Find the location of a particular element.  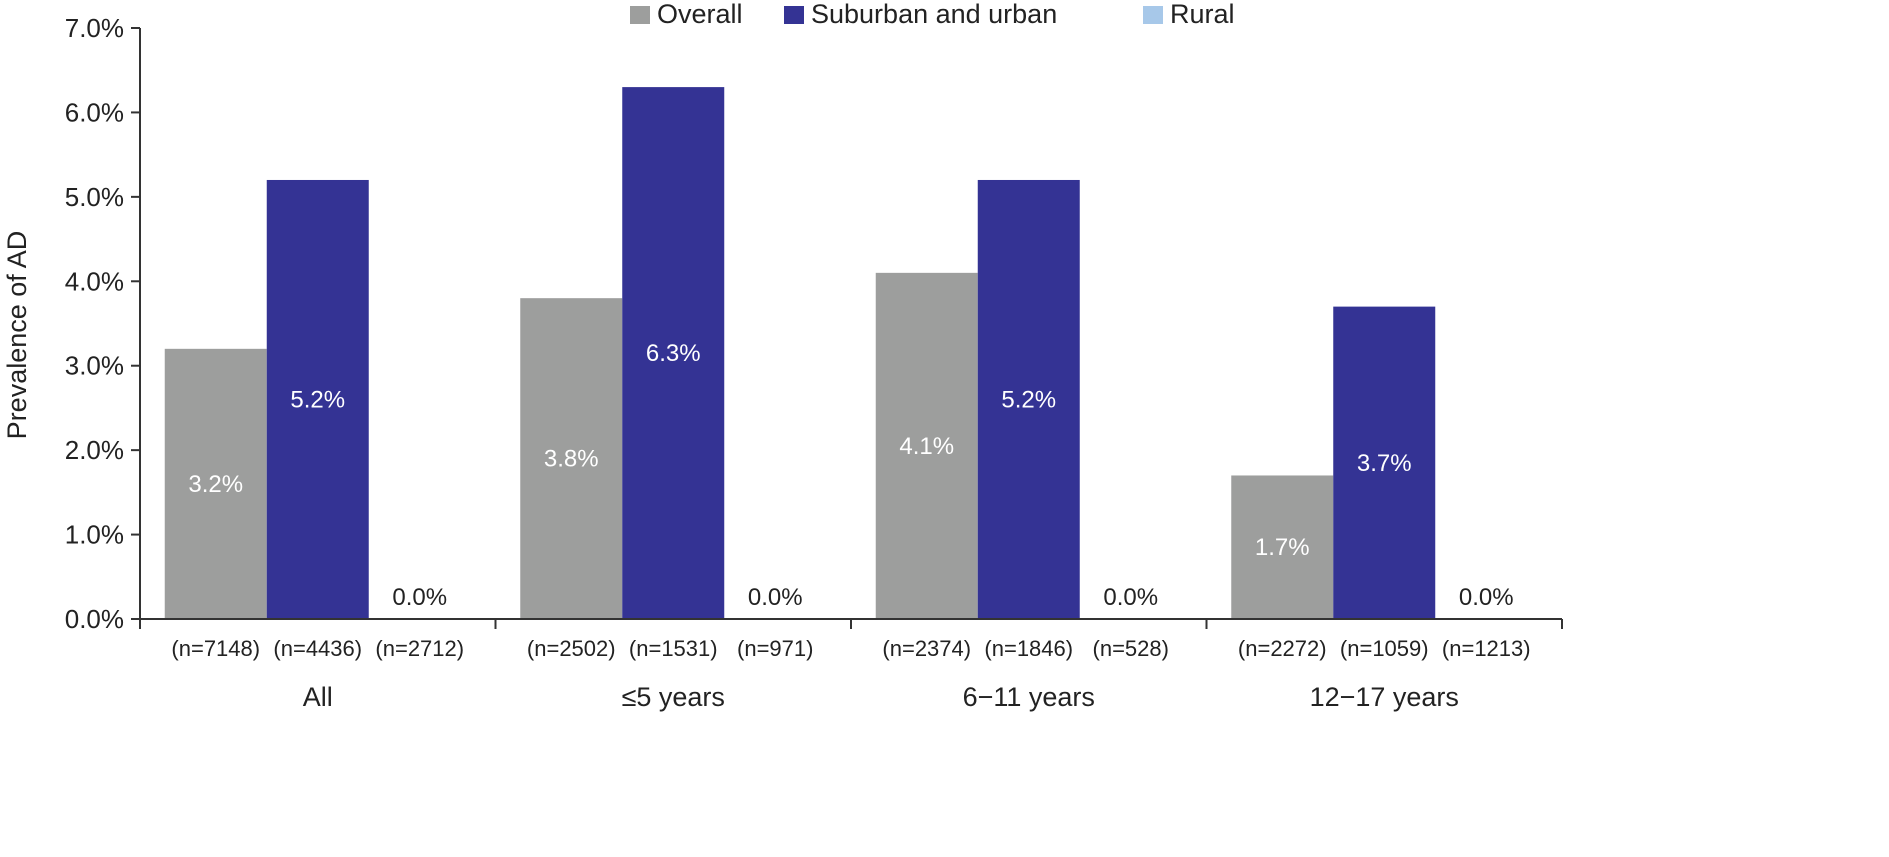

data-label: 4.1% is located at coordinates (926, 446).